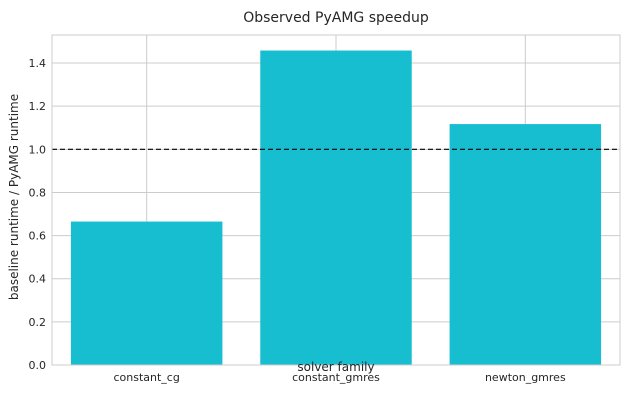 The height and width of the screenshot is (413, 630). What do you see at coordinates (525, 377) in the screenshot?
I see `x-tick-label: newton_gmres` at bounding box center [525, 377].